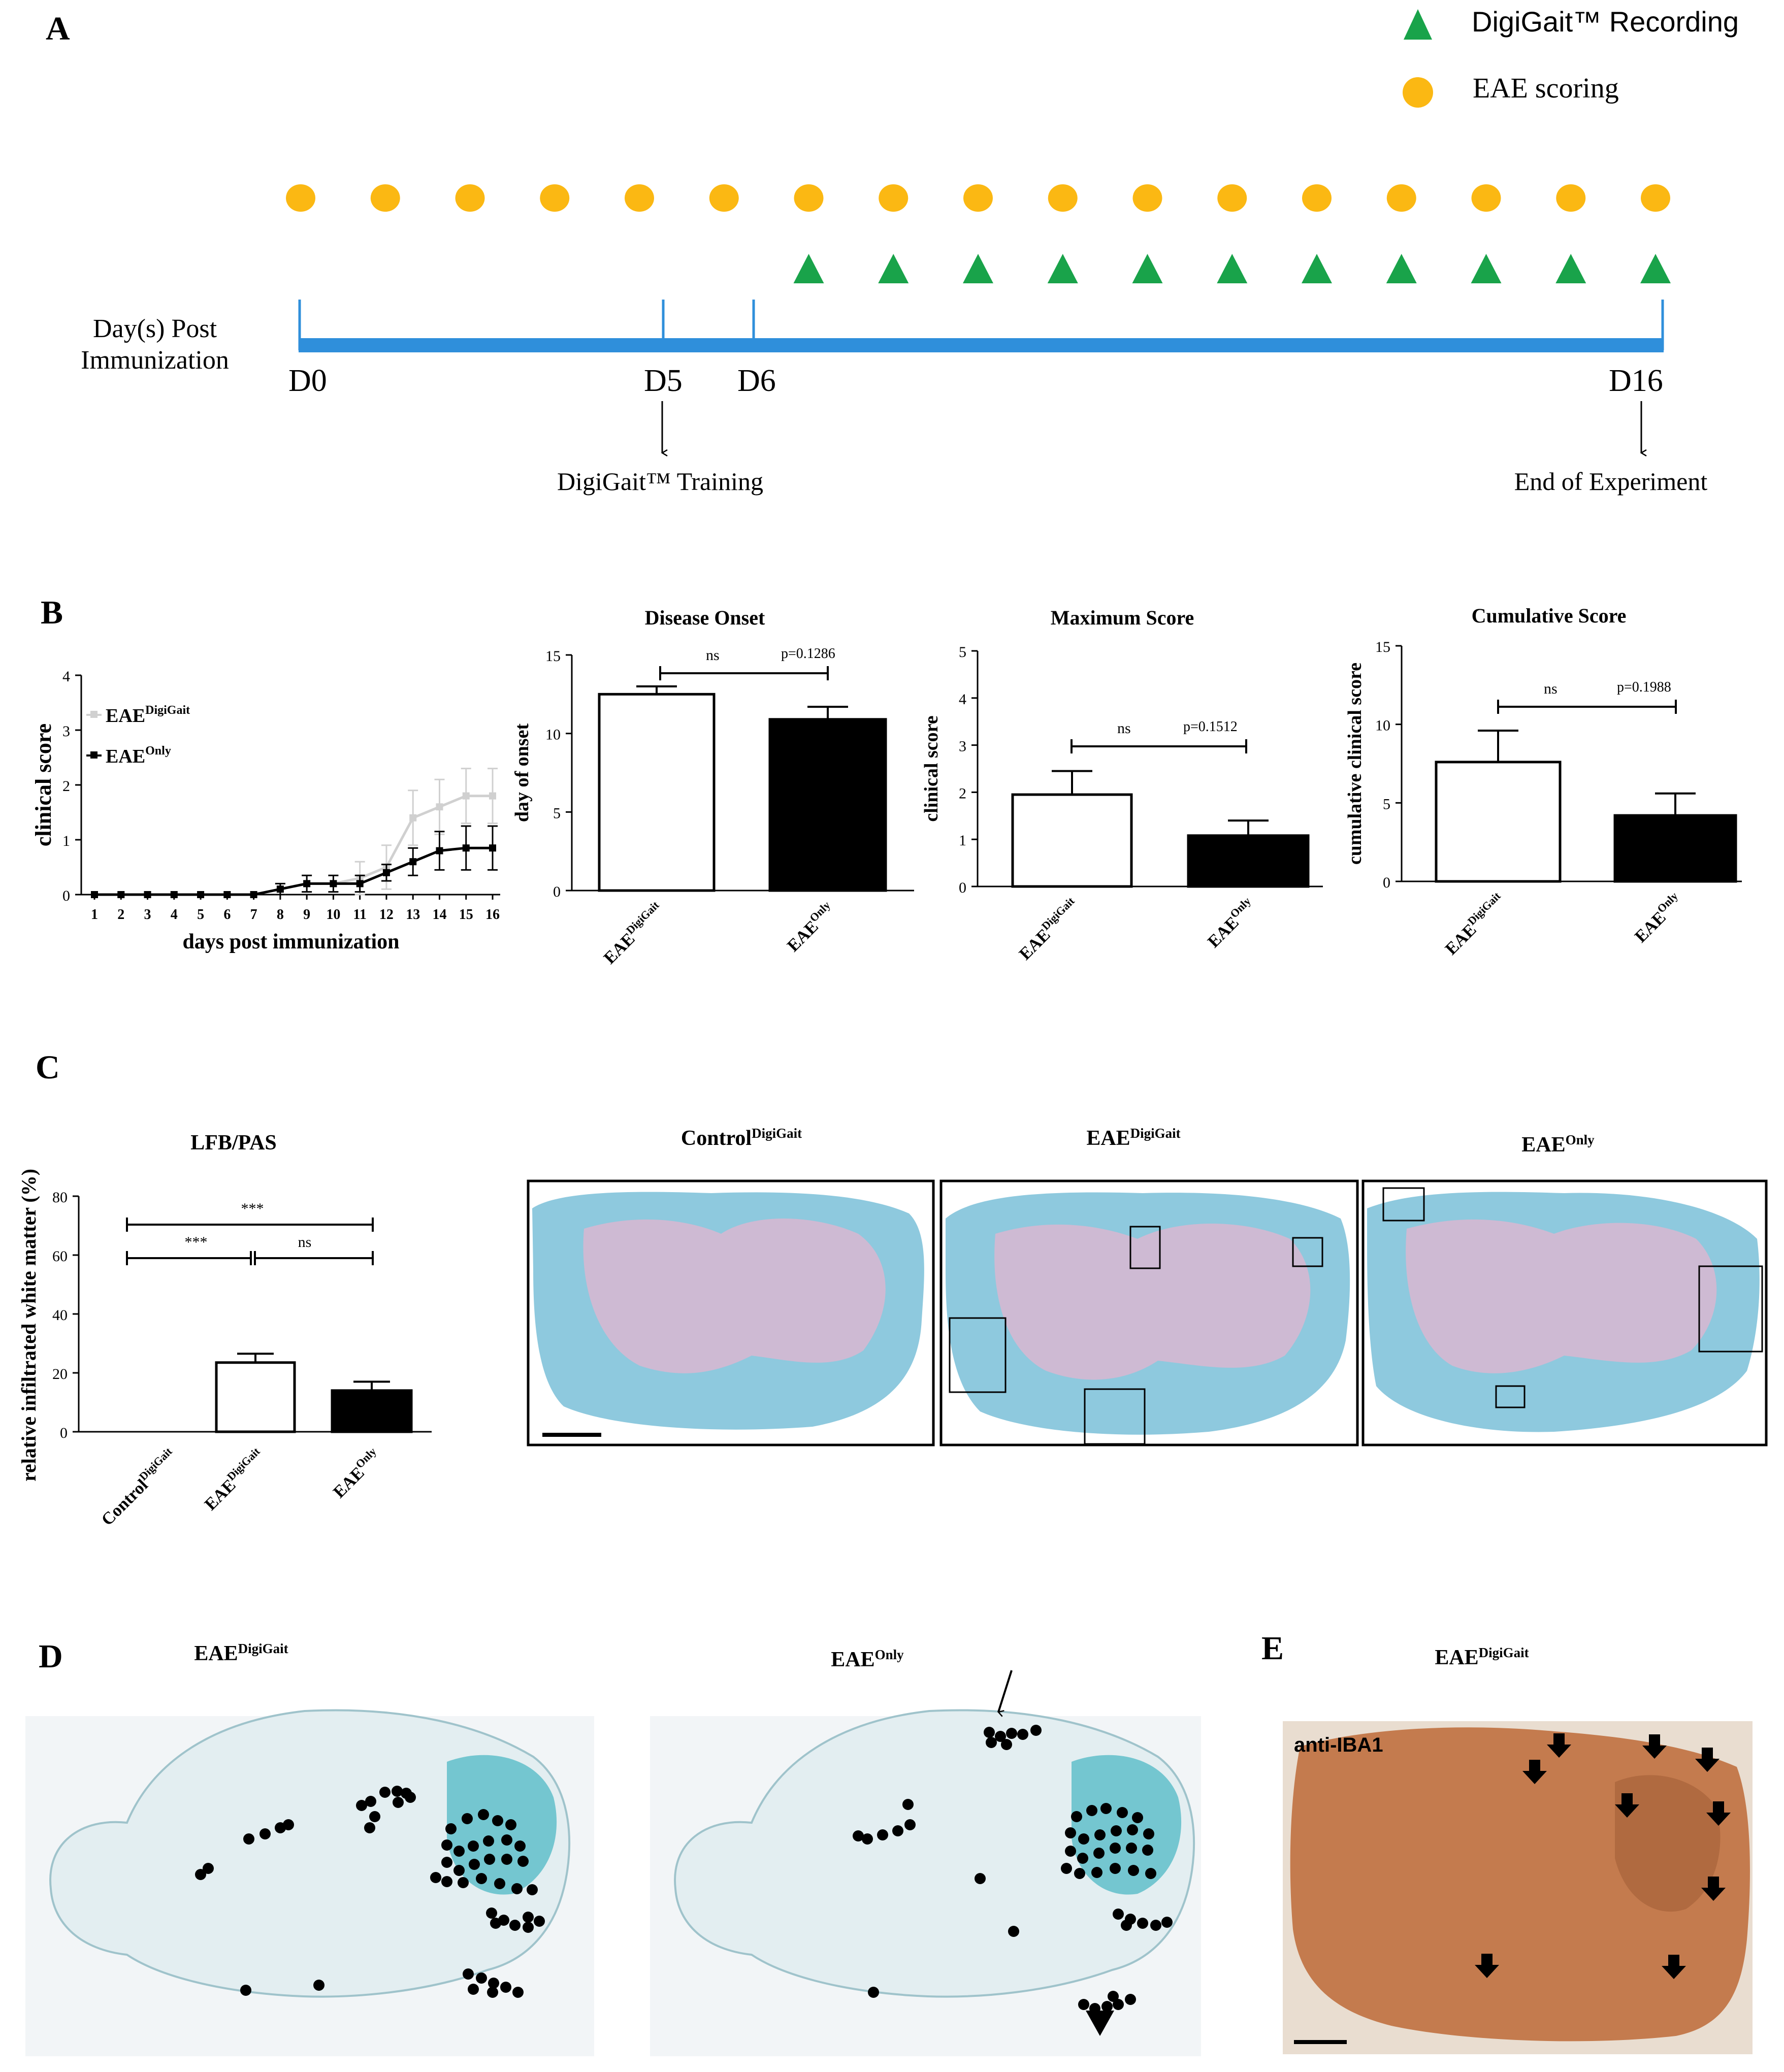  Describe the element at coordinates (175, 915) in the screenshot. I see `b1-xtick-label: 4` at that location.